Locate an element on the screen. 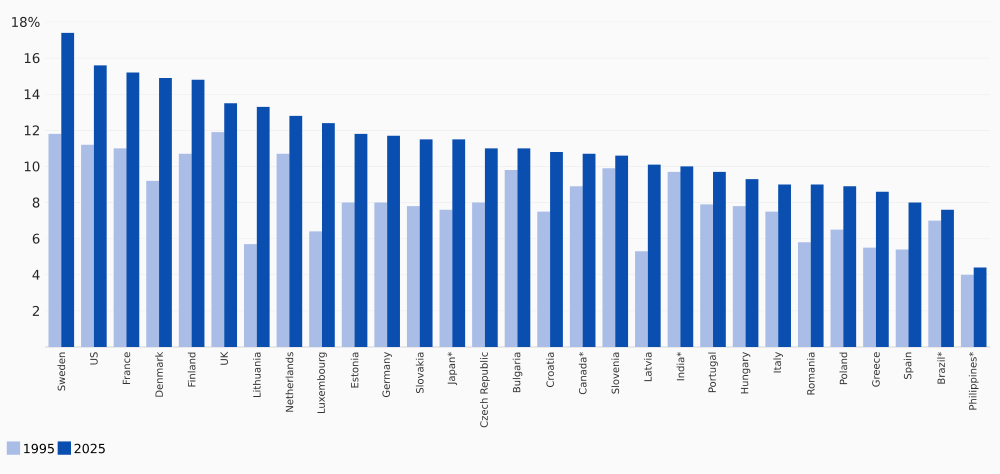 The width and height of the screenshot is (1000, 474). x-tick-label: Croatia is located at coordinates (550, 370).